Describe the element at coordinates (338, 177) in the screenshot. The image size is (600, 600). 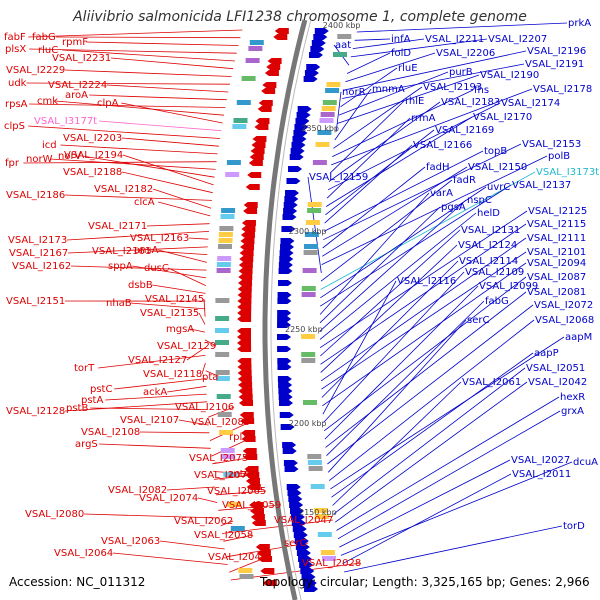
I see `gene-label-right: VSAL_I2159` at that location.